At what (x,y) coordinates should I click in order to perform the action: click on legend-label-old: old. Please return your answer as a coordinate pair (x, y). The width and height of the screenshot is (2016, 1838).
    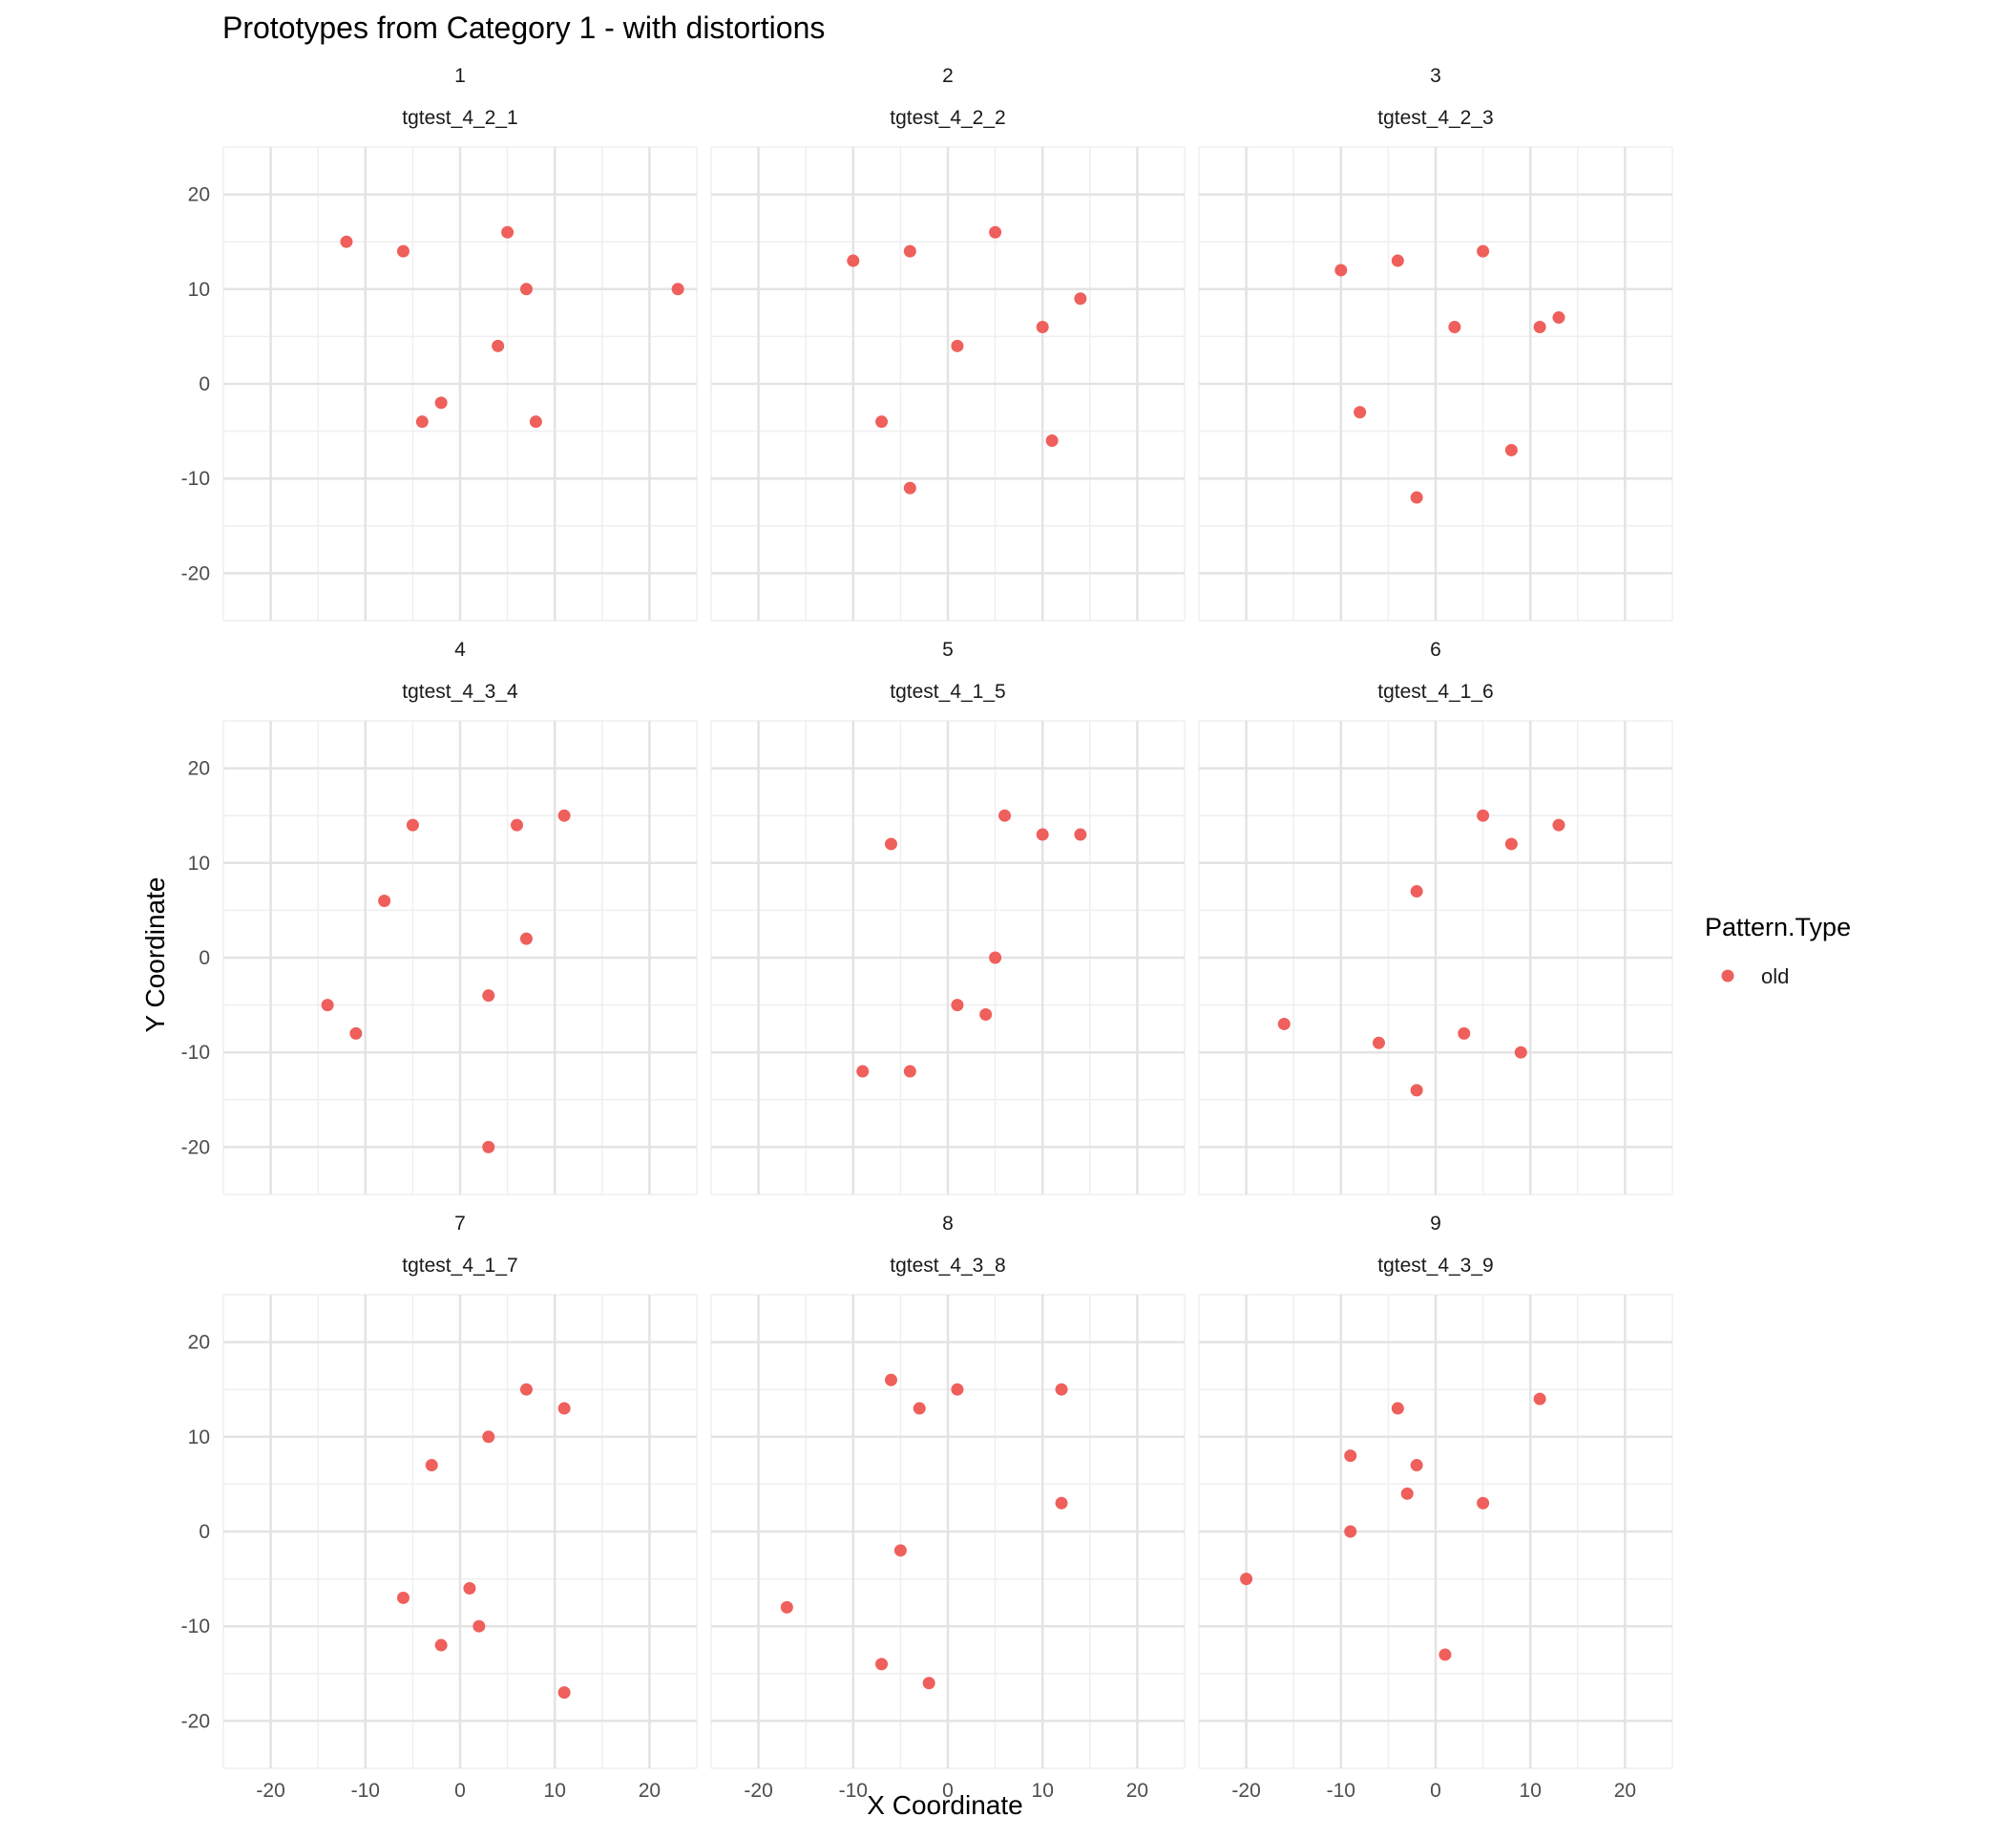
    Looking at the image, I should click on (1775, 976).